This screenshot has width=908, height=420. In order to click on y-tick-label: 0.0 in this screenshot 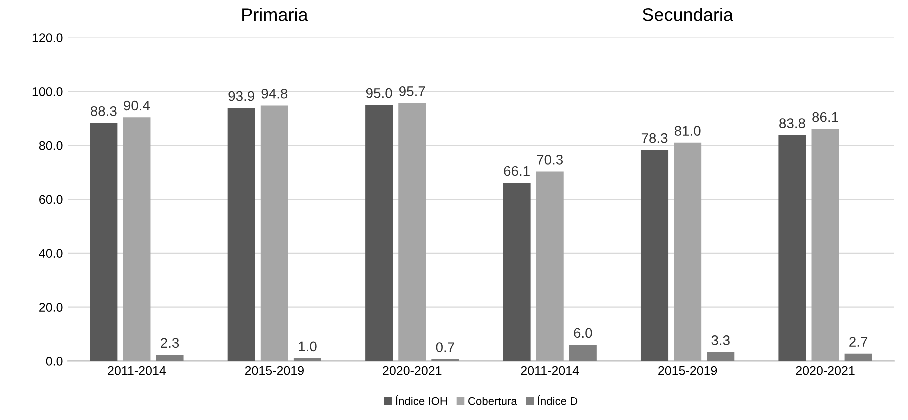, I will do `click(54, 361)`.